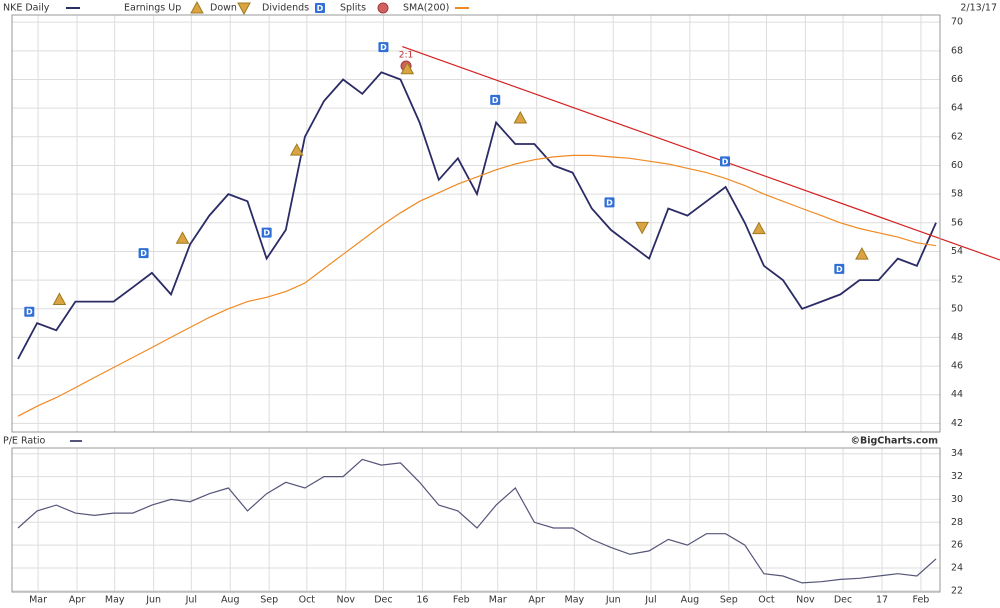 Image resolution: width=1000 pixels, height=608 pixels. What do you see at coordinates (152, 8) in the screenshot?
I see `event-legend: Earnings Up` at bounding box center [152, 8].